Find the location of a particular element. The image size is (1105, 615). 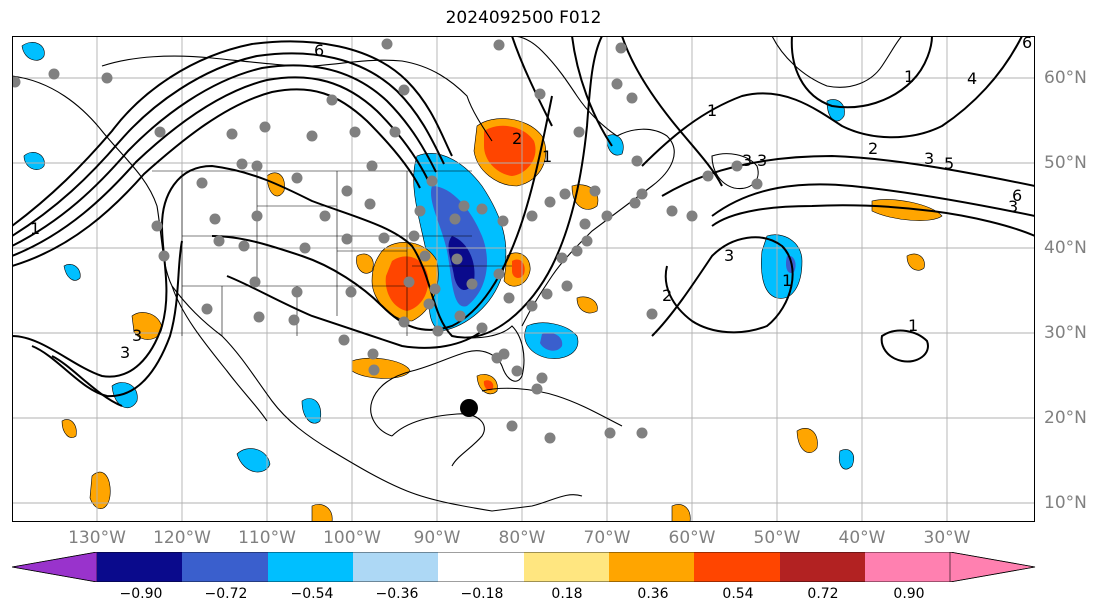

lon-label: 40°W is located at coordinates (862, 538).